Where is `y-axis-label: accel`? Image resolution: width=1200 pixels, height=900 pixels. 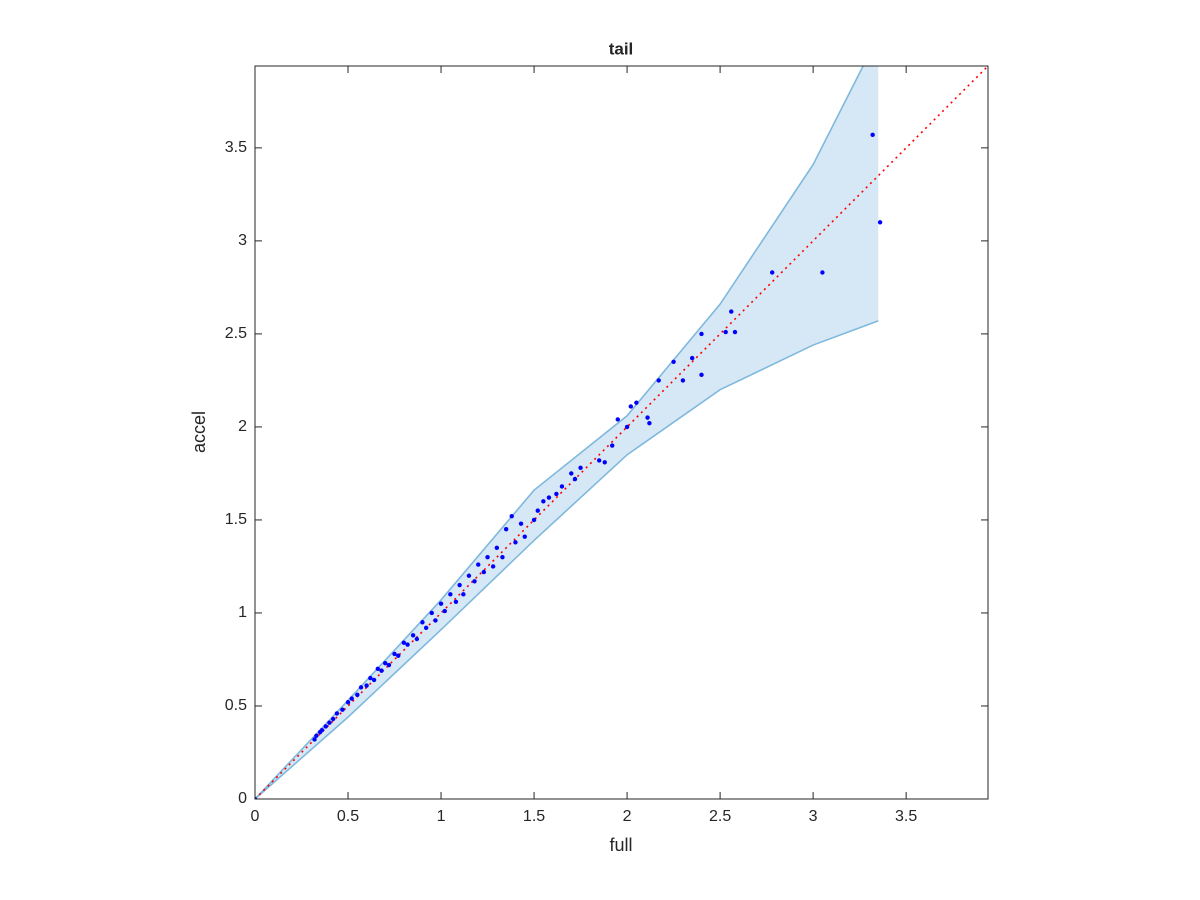 y-axis-label: accel is located at coordinates (199, 432).